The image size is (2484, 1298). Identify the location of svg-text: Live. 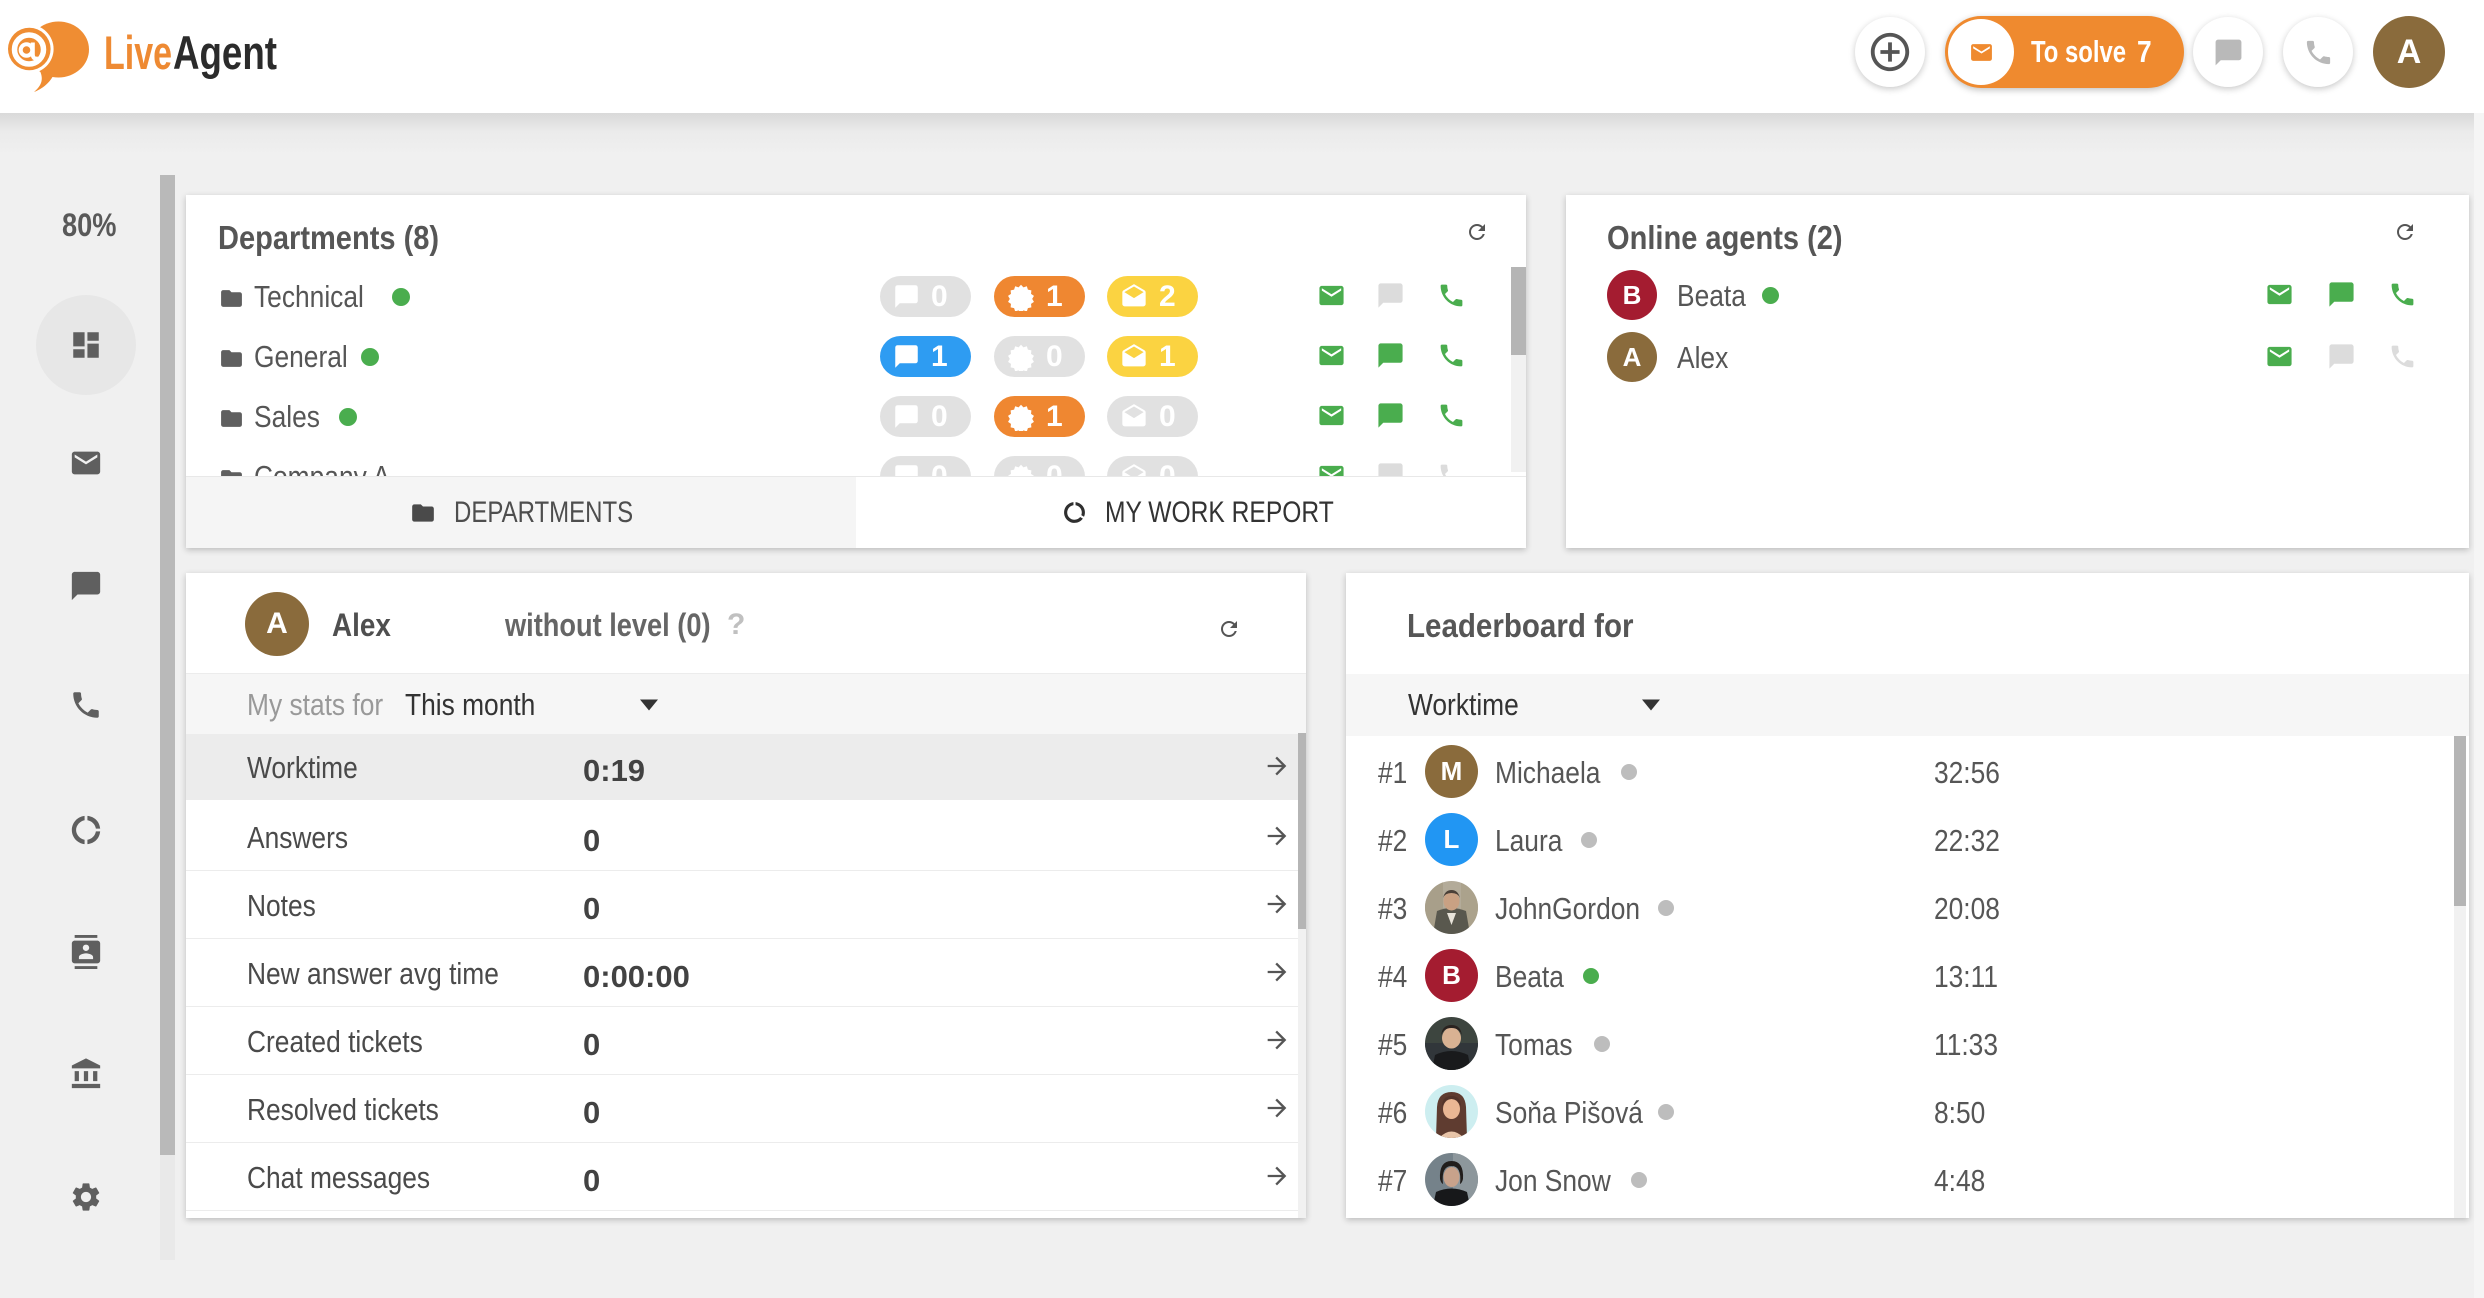
(138, 52).